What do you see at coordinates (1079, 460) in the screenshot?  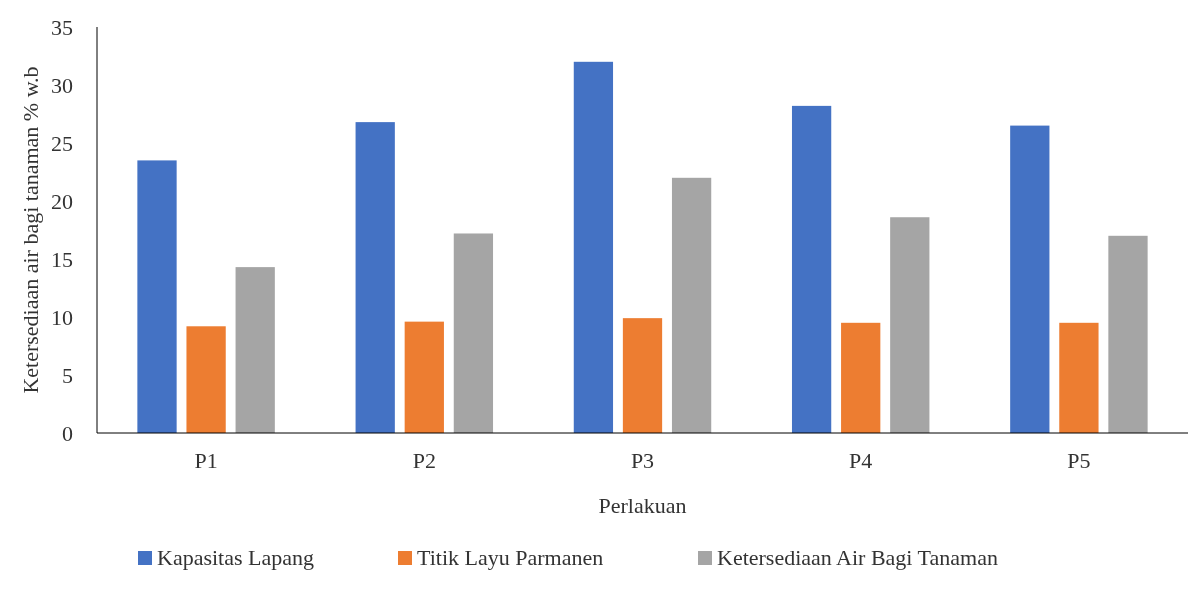 I see `x-tick-label: P5` at bounding box center [1079, 460].